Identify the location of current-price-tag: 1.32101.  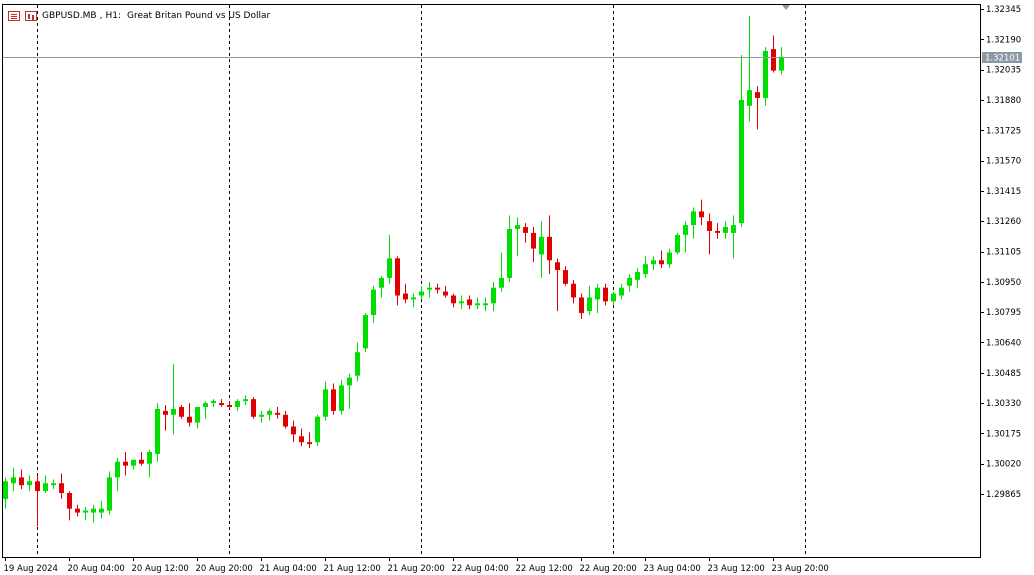
(1002, 58).